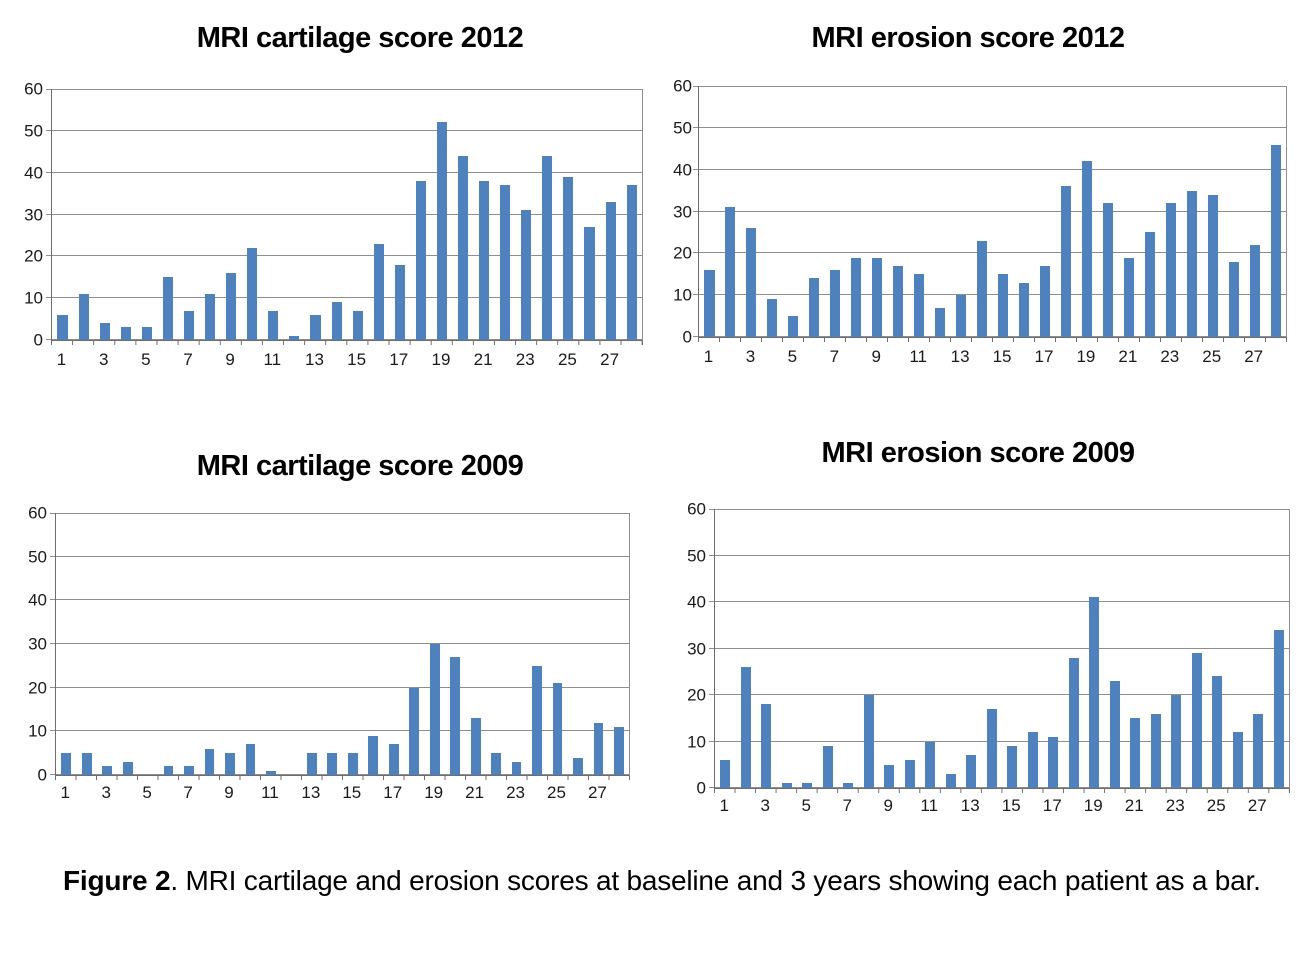 The height and width of the screenshot is (972, 1303). I want to click on x-axis-tick-label: 21, so click(1128, 356).